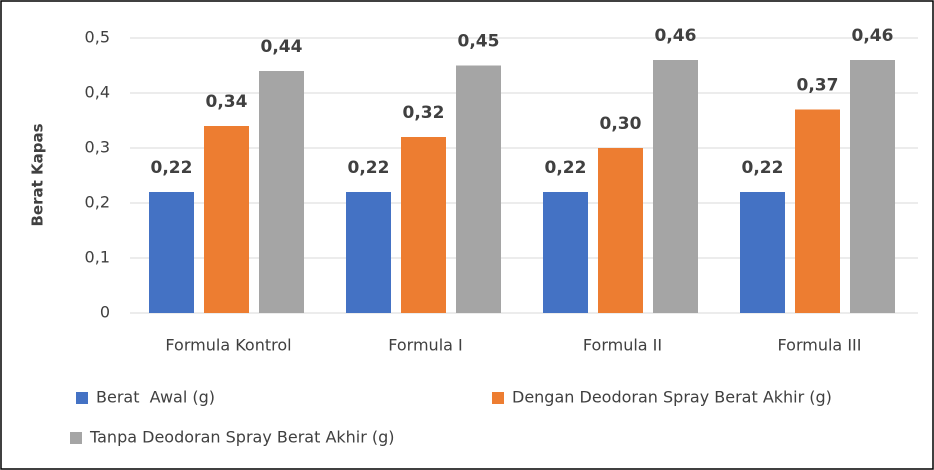 Image resolution: width=934 pixels, height=470 pixels. Describe the element at coordinates (242, 437) in the screenshot. I see `legend-label: Tanpa Deodoran Spray Berat Akhir (g)` at that location.